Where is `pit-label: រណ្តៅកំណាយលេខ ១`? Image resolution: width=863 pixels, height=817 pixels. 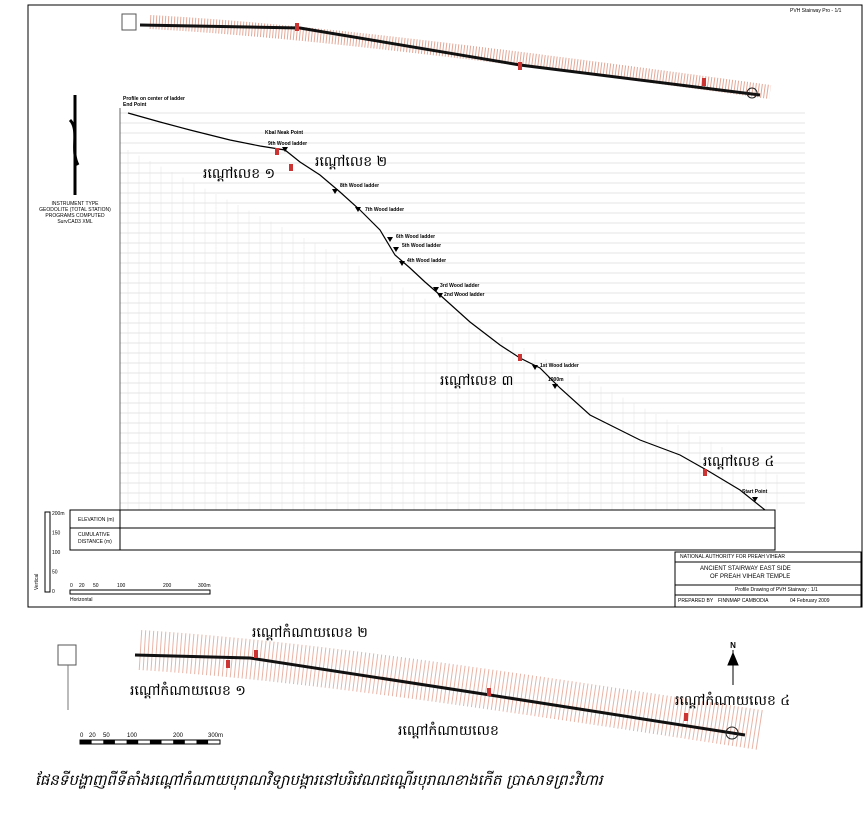 pit-label: រណ្តៅកំណាយលេខ ១ is located at coordinates (188, 690).